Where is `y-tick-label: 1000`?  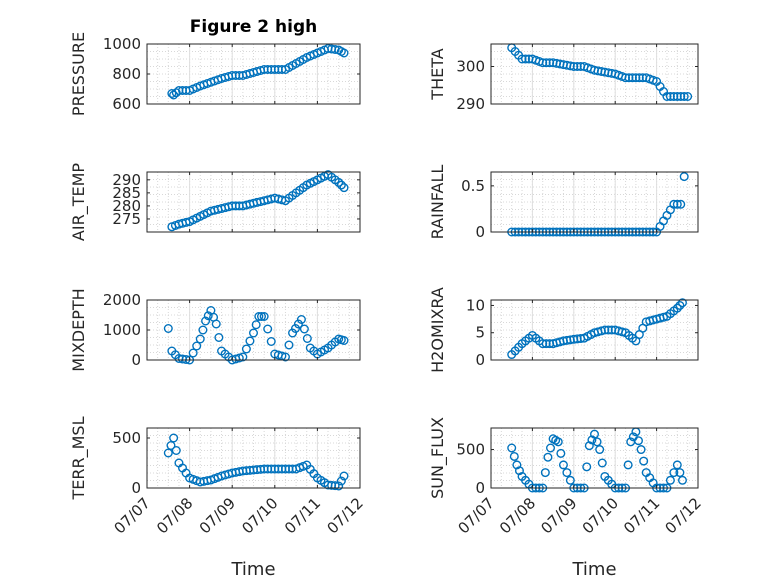 y-tick-label: 1000 is located at coordinates (122, 44).